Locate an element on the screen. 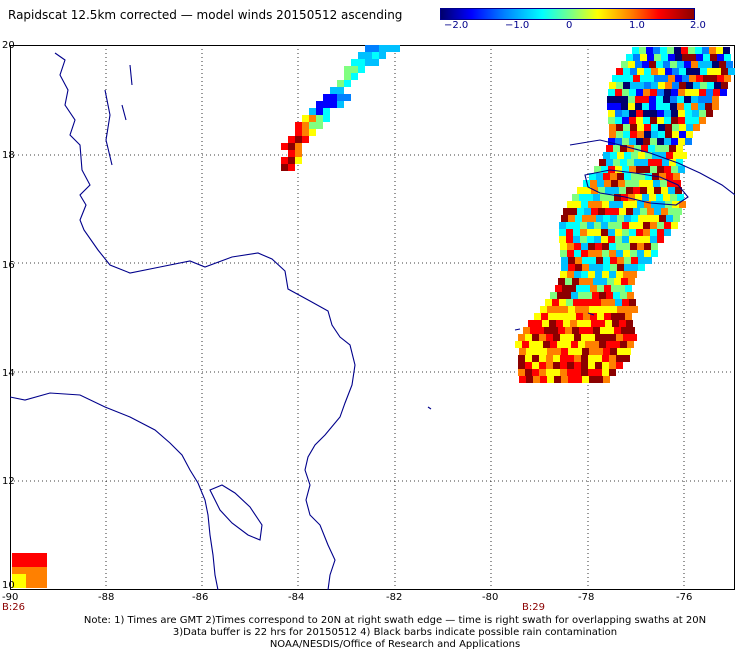  lon-label: -80 is located at coordinates (490, 597).